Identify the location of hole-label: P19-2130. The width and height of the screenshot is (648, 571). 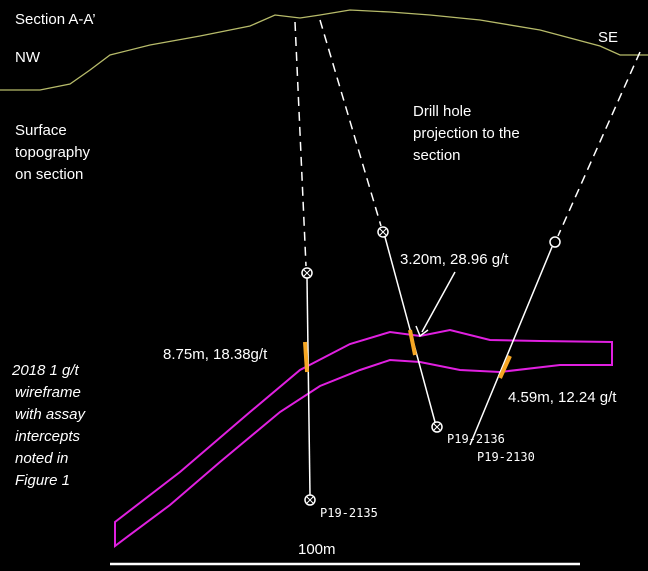
(506, 457).